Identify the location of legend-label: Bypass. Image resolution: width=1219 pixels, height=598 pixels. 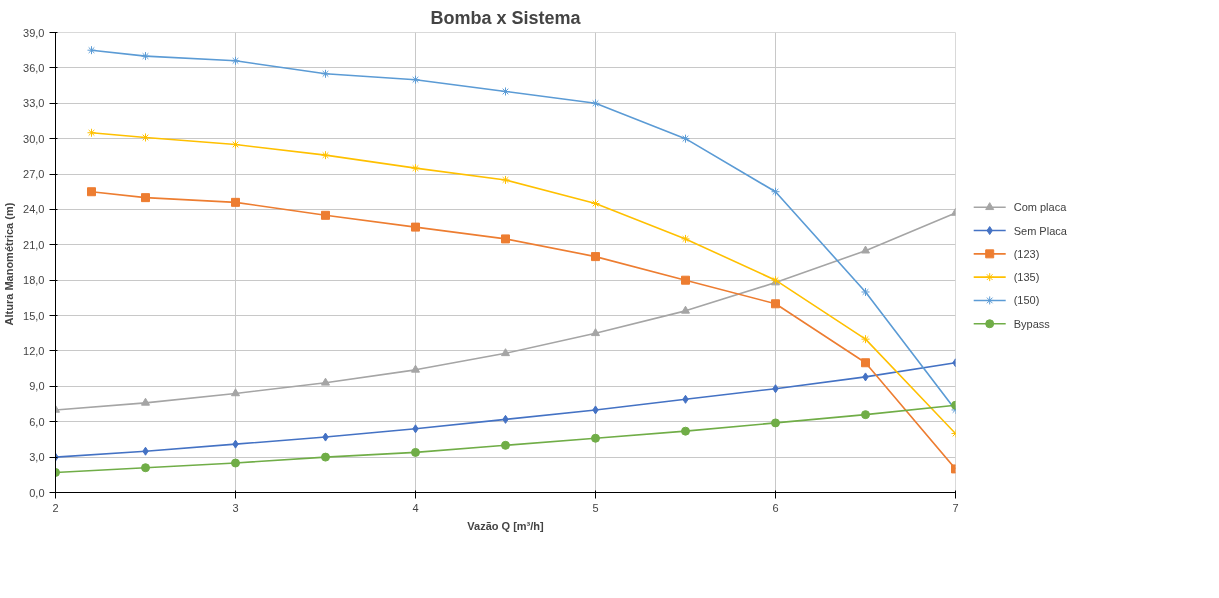
(1032, 323).